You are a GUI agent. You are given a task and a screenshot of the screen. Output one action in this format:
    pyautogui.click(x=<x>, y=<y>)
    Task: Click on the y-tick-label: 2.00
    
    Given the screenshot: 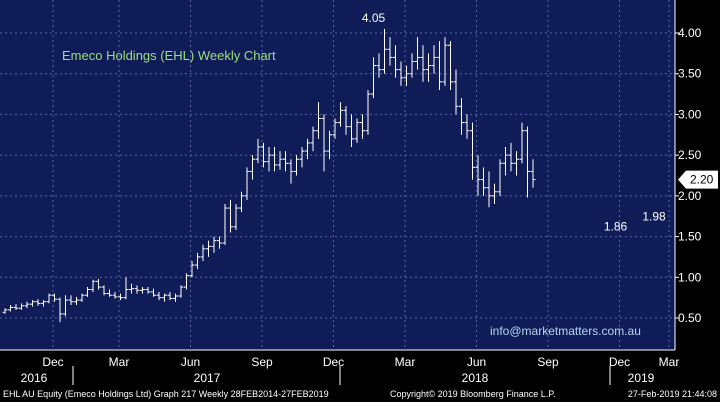 What is the action you would take?
    pyautogui.click(x=690, y=196)
    